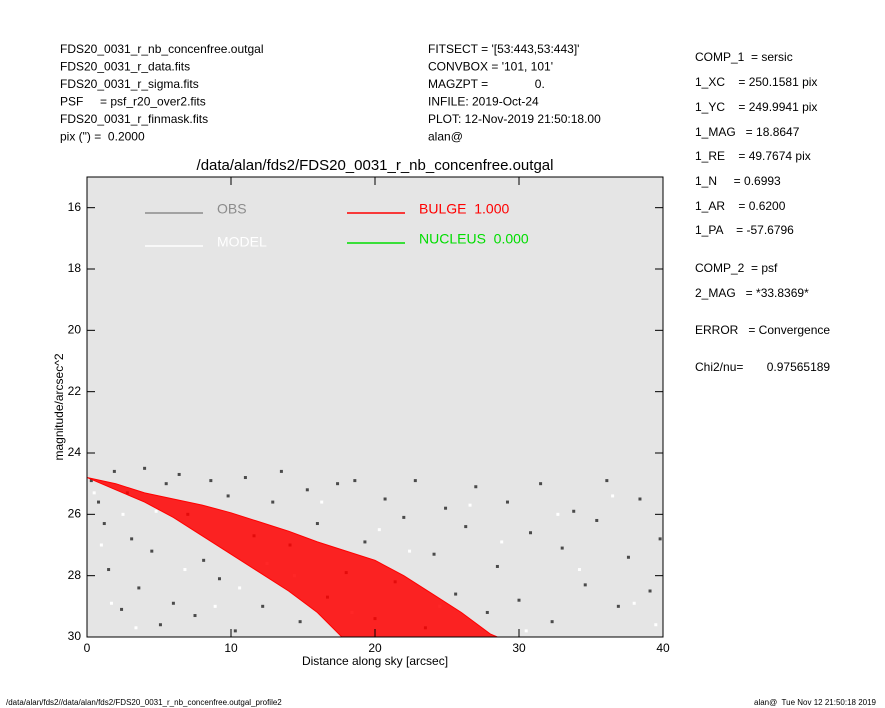  I want to click on fit-parameter: 1_PA = -57.6796, so click(744, 230).